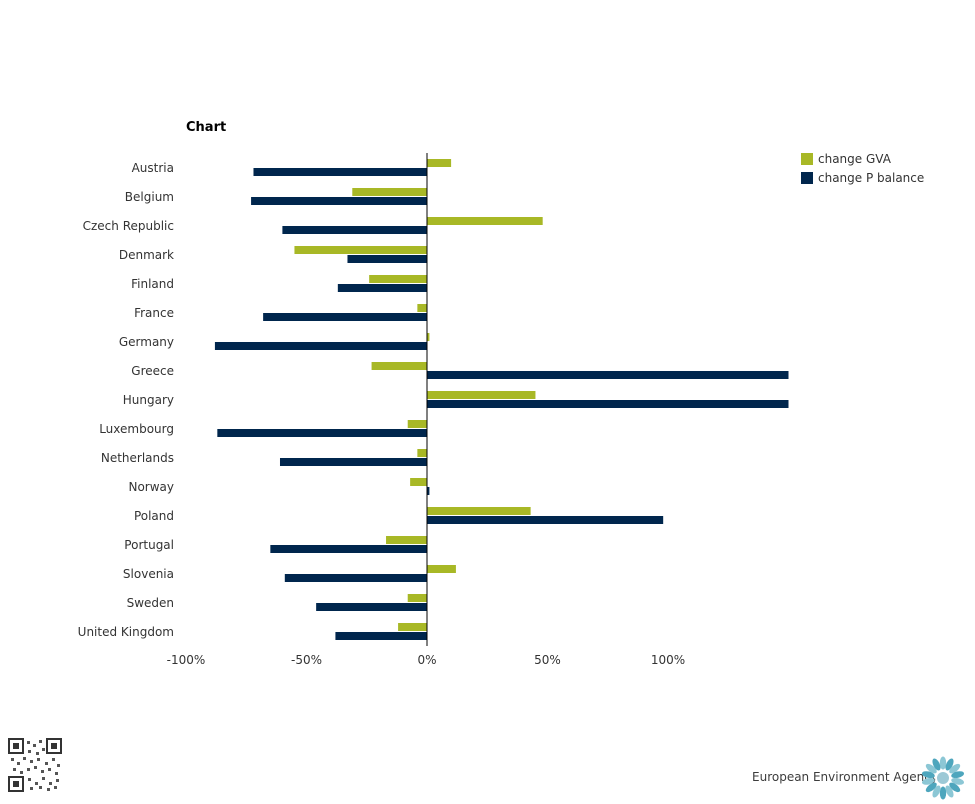  Describe the element at coordinates (149, 545) in the screenshot. I see `category-label: Portugal` at that location.